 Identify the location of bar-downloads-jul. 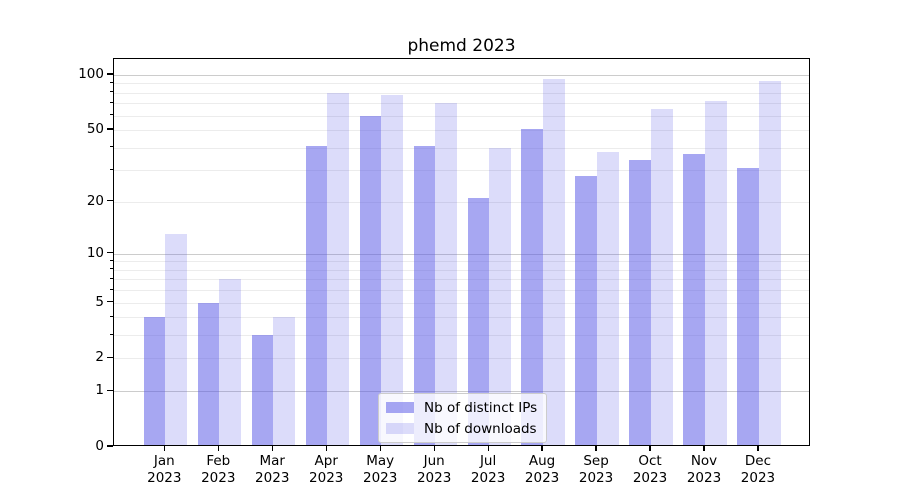
(500, 296).